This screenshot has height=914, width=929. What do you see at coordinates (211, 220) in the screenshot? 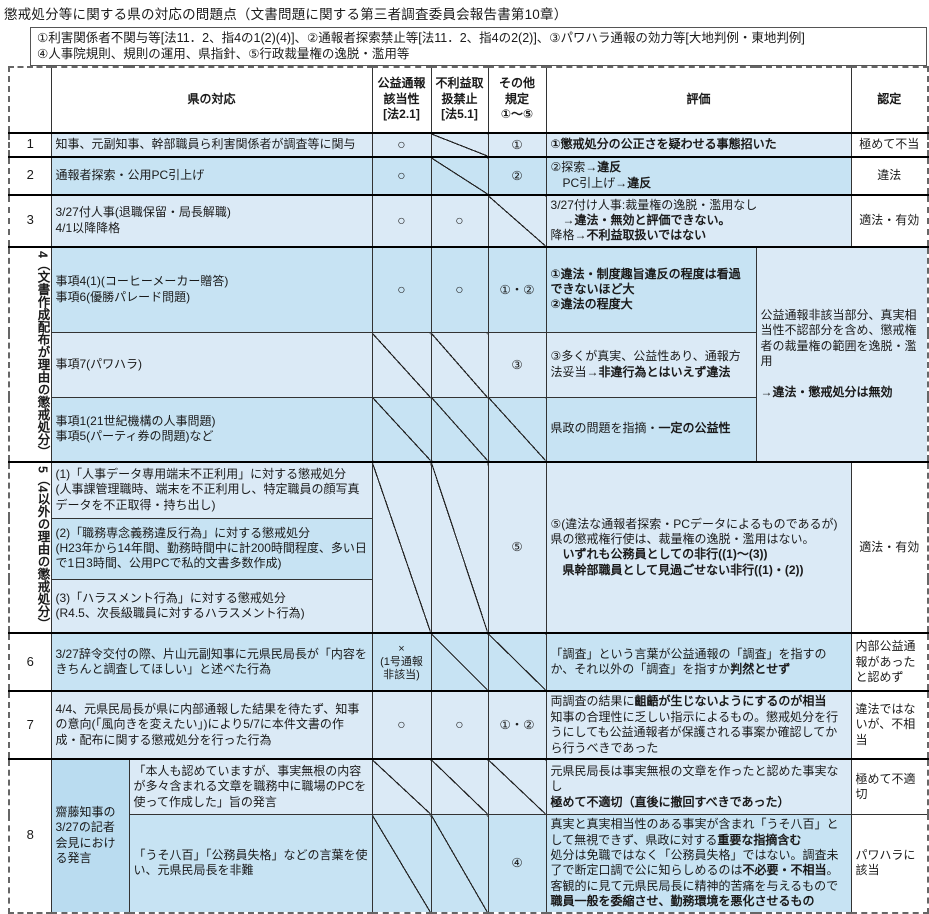
I see `row-3-response: 3/27付人事(退職保留・局長解職) 4/1以降降格` at bounding box center [211, 220].